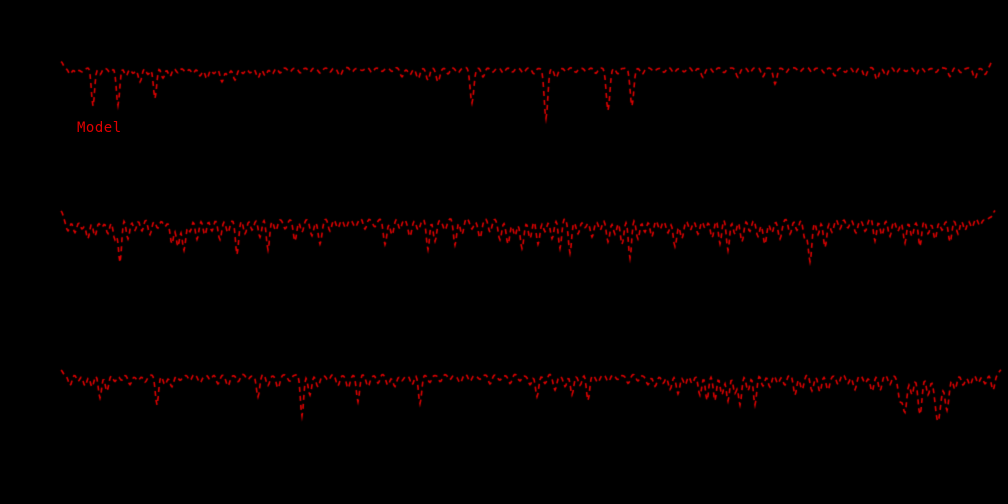  What do you see at coordinates (99, 128) in the screenshot?
I see `model-legend-label: Model` at bounding box center [99, 128].